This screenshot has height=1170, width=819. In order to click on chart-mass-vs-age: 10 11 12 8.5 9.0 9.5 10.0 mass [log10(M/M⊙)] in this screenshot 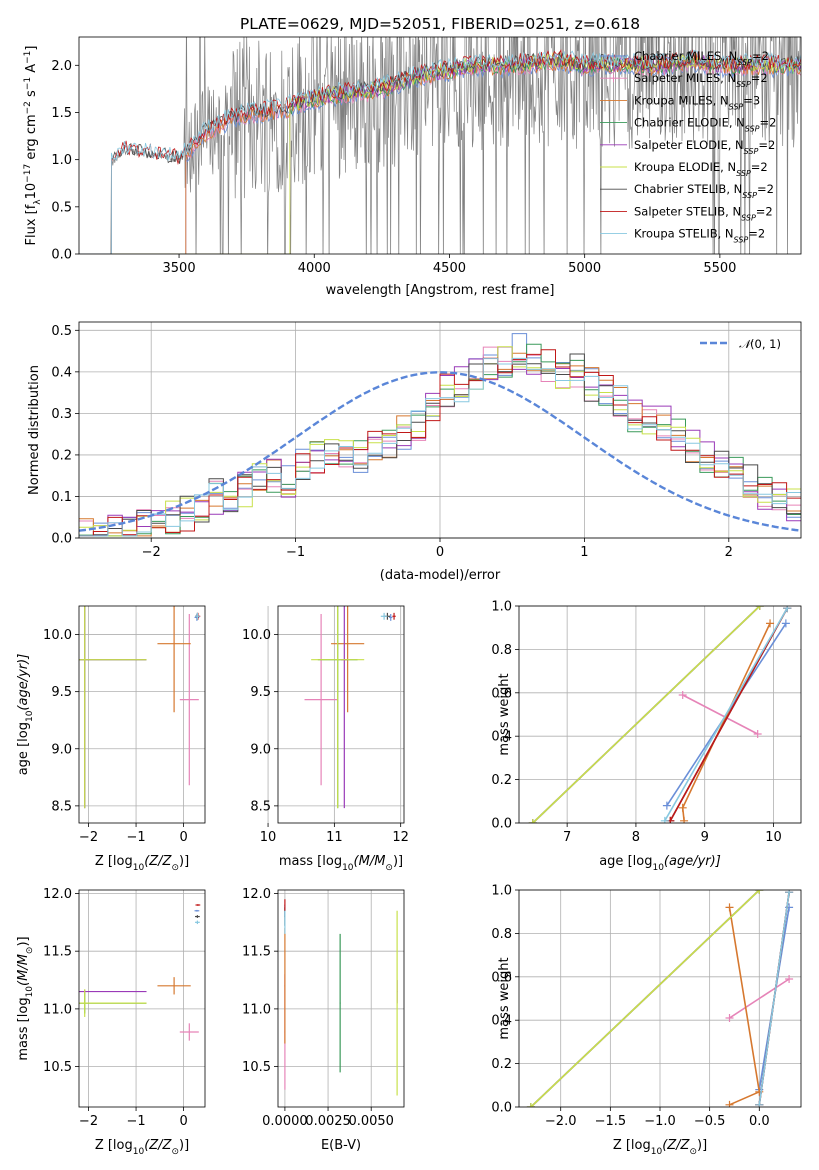, I will do `click(325, 739)`.